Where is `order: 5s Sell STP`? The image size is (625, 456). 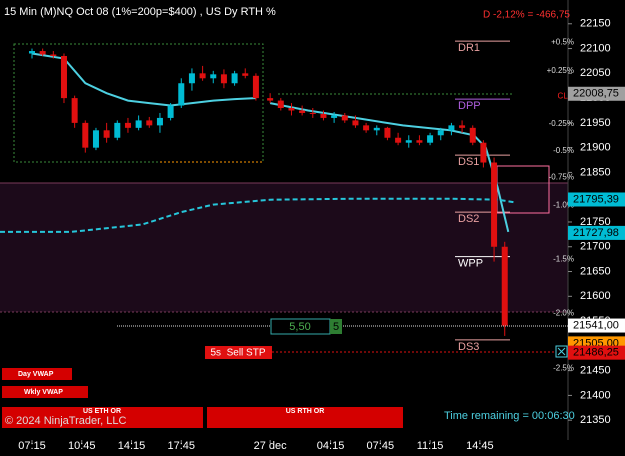 order: 5s Sell STP is located at coordinates (237, 353).